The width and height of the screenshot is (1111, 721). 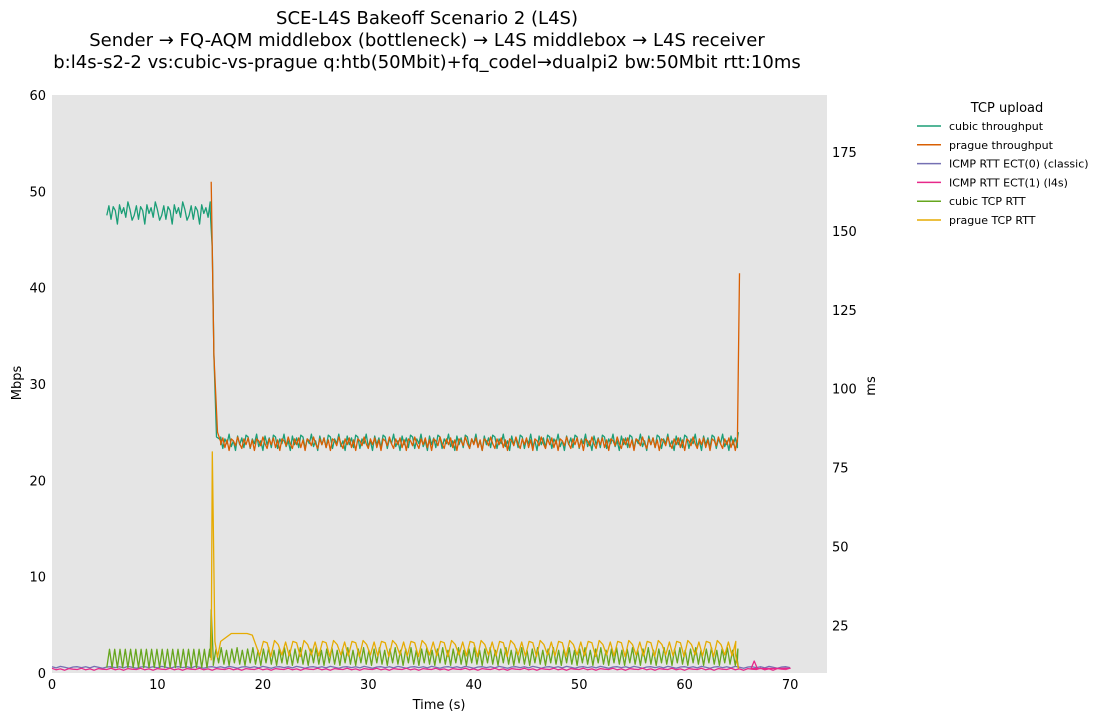 What do you see at coordinates (37, 481) in the screenshot?
I see `y-left-tick-label: 20` at bounding box center [37, 481].